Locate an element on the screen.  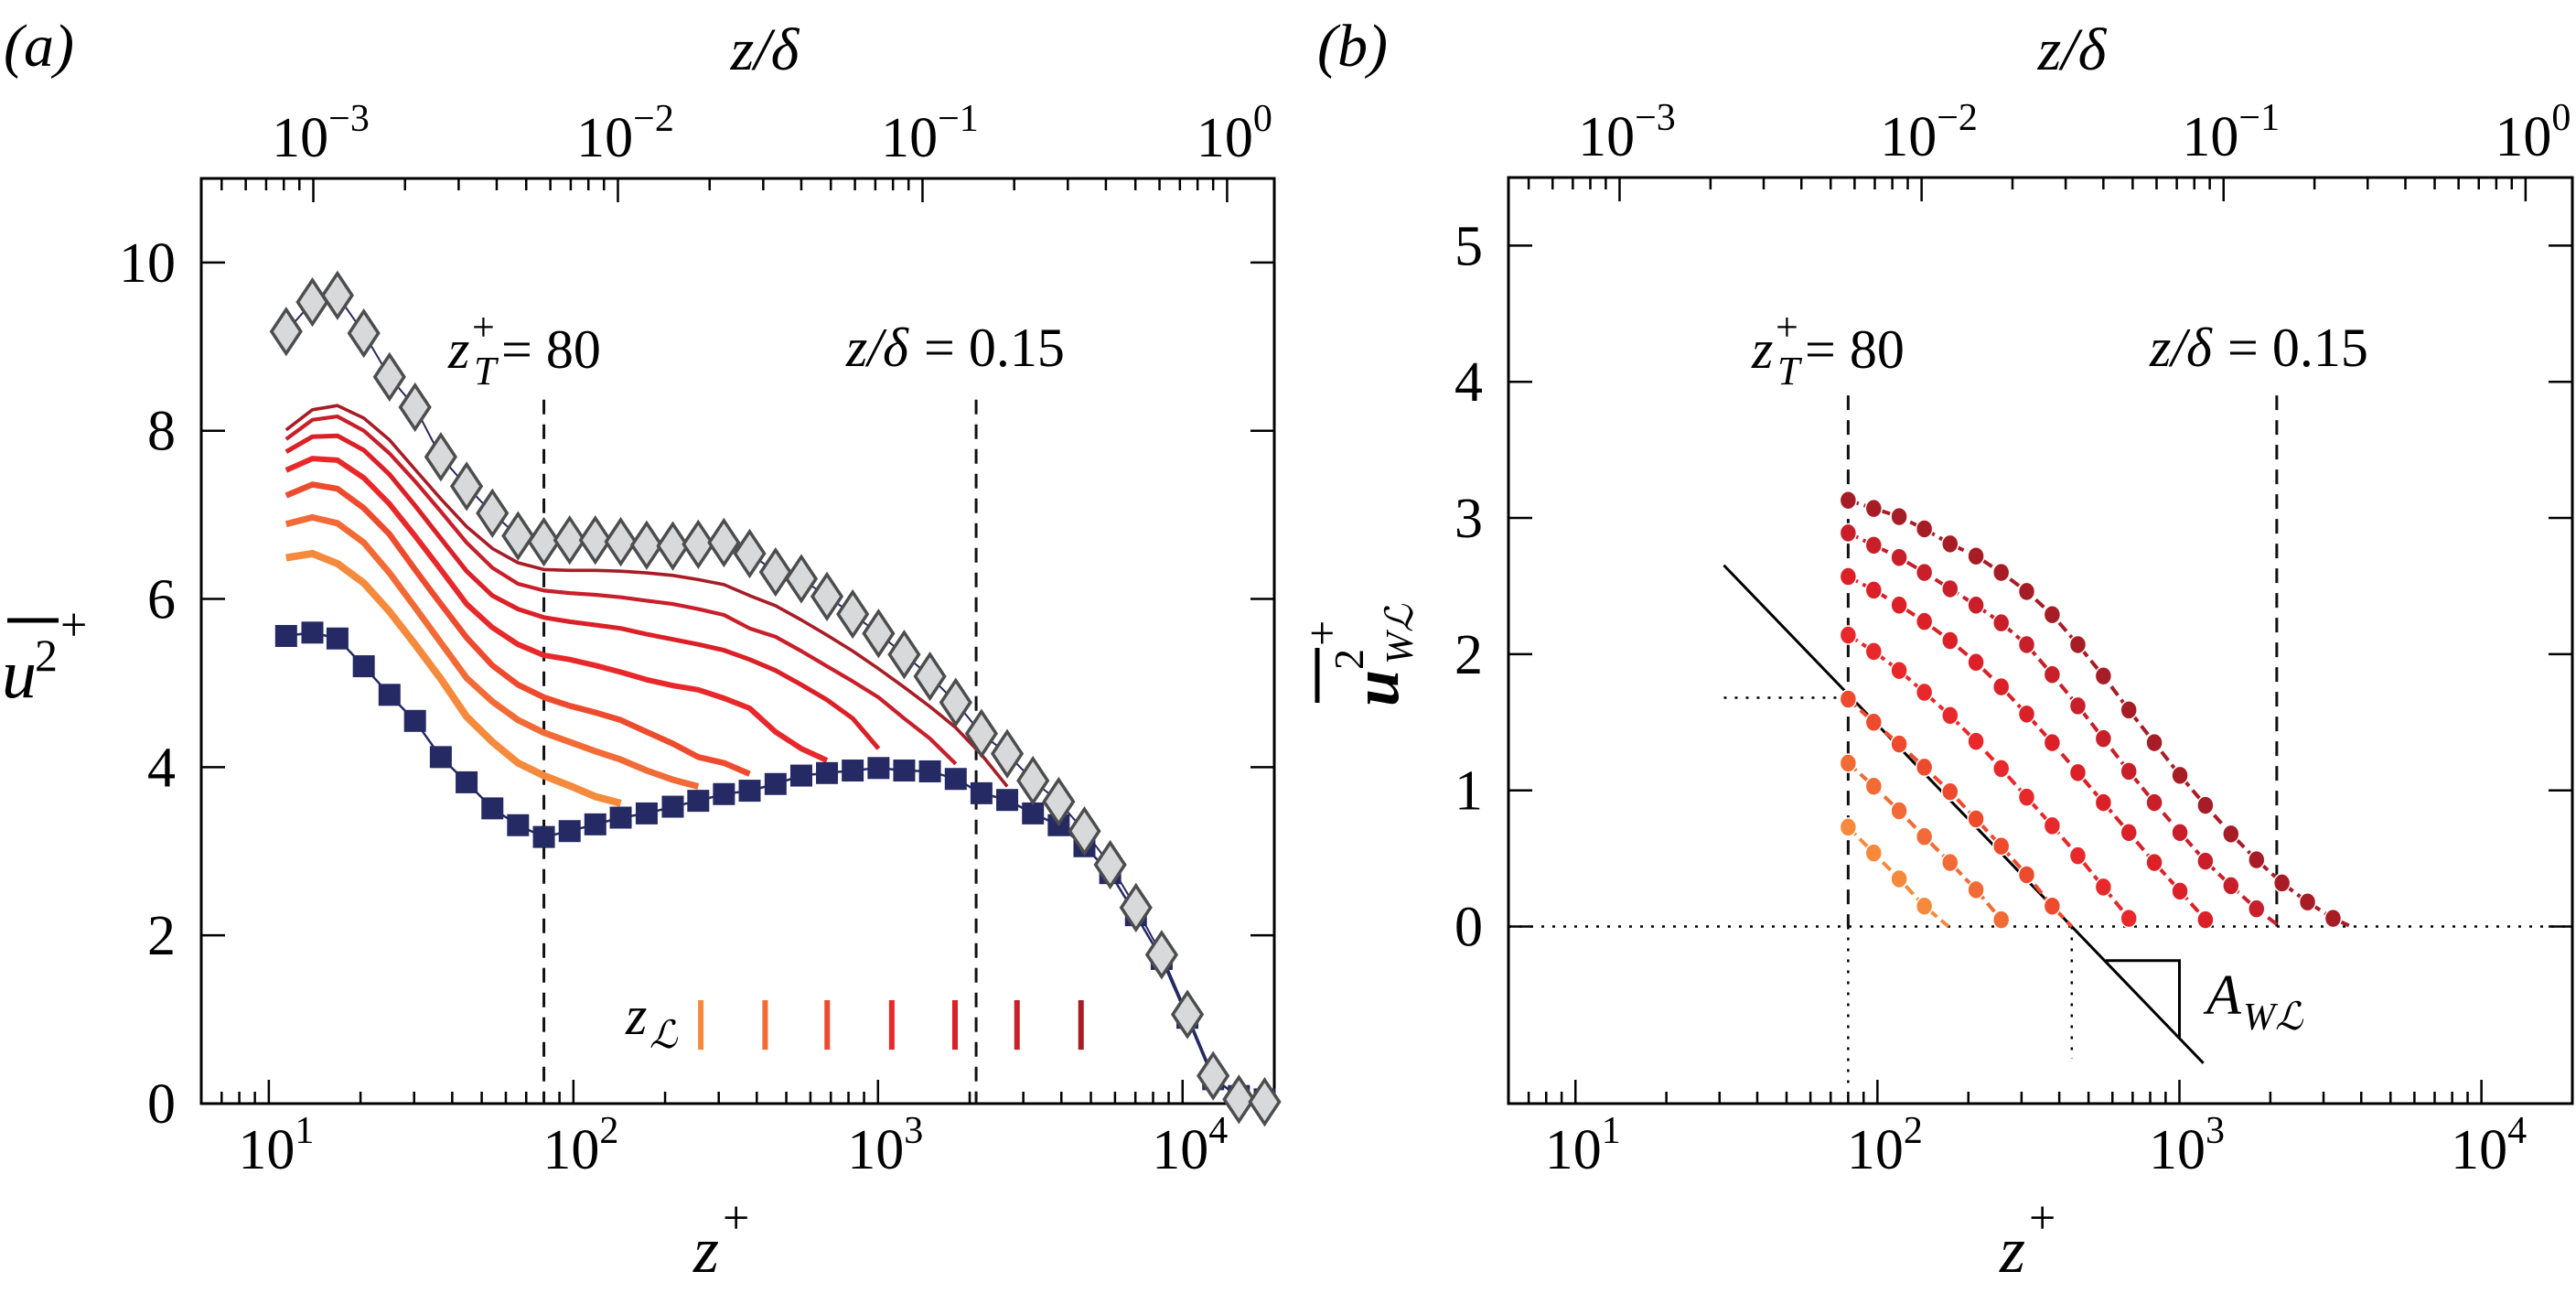
zL-sub: ℒ is located at coordinates (664, 1036).